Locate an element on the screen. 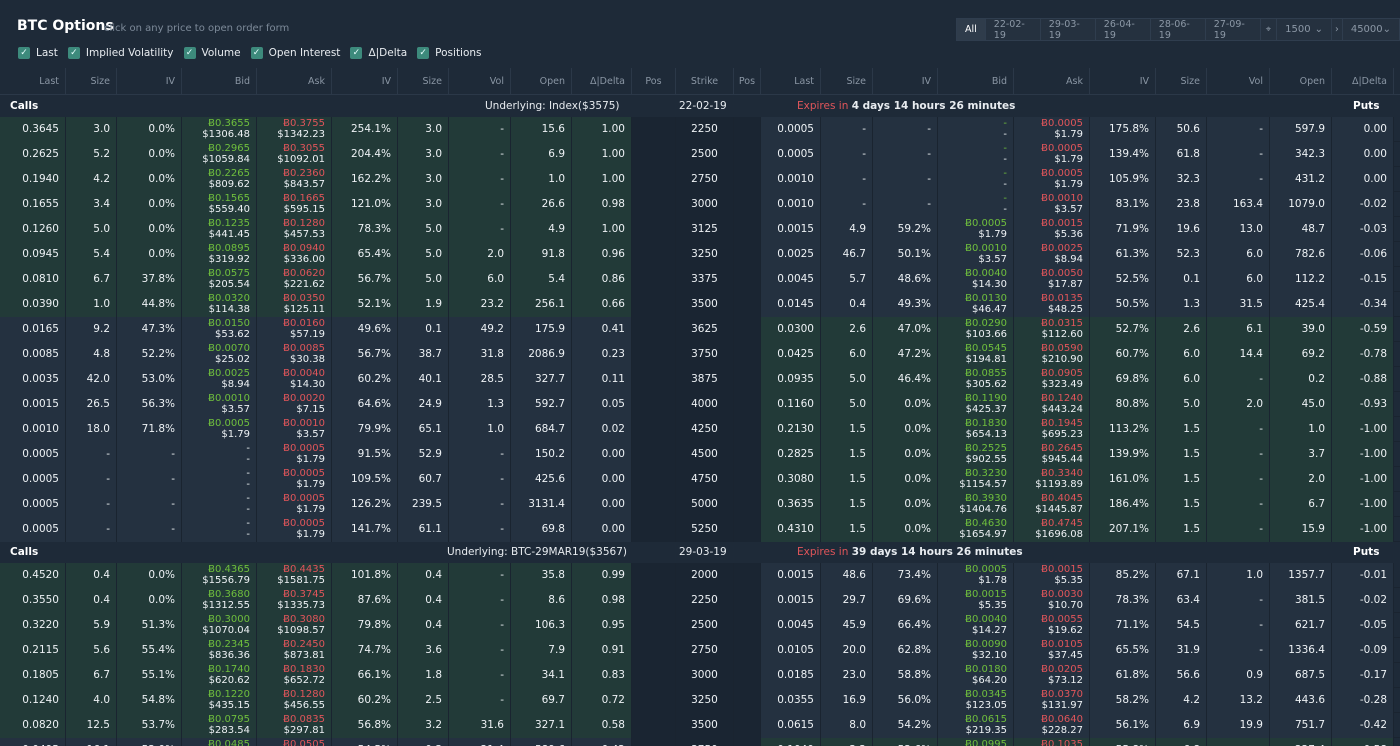  put-ask-usd: $48.25 is located at coordinates (1065, 309).